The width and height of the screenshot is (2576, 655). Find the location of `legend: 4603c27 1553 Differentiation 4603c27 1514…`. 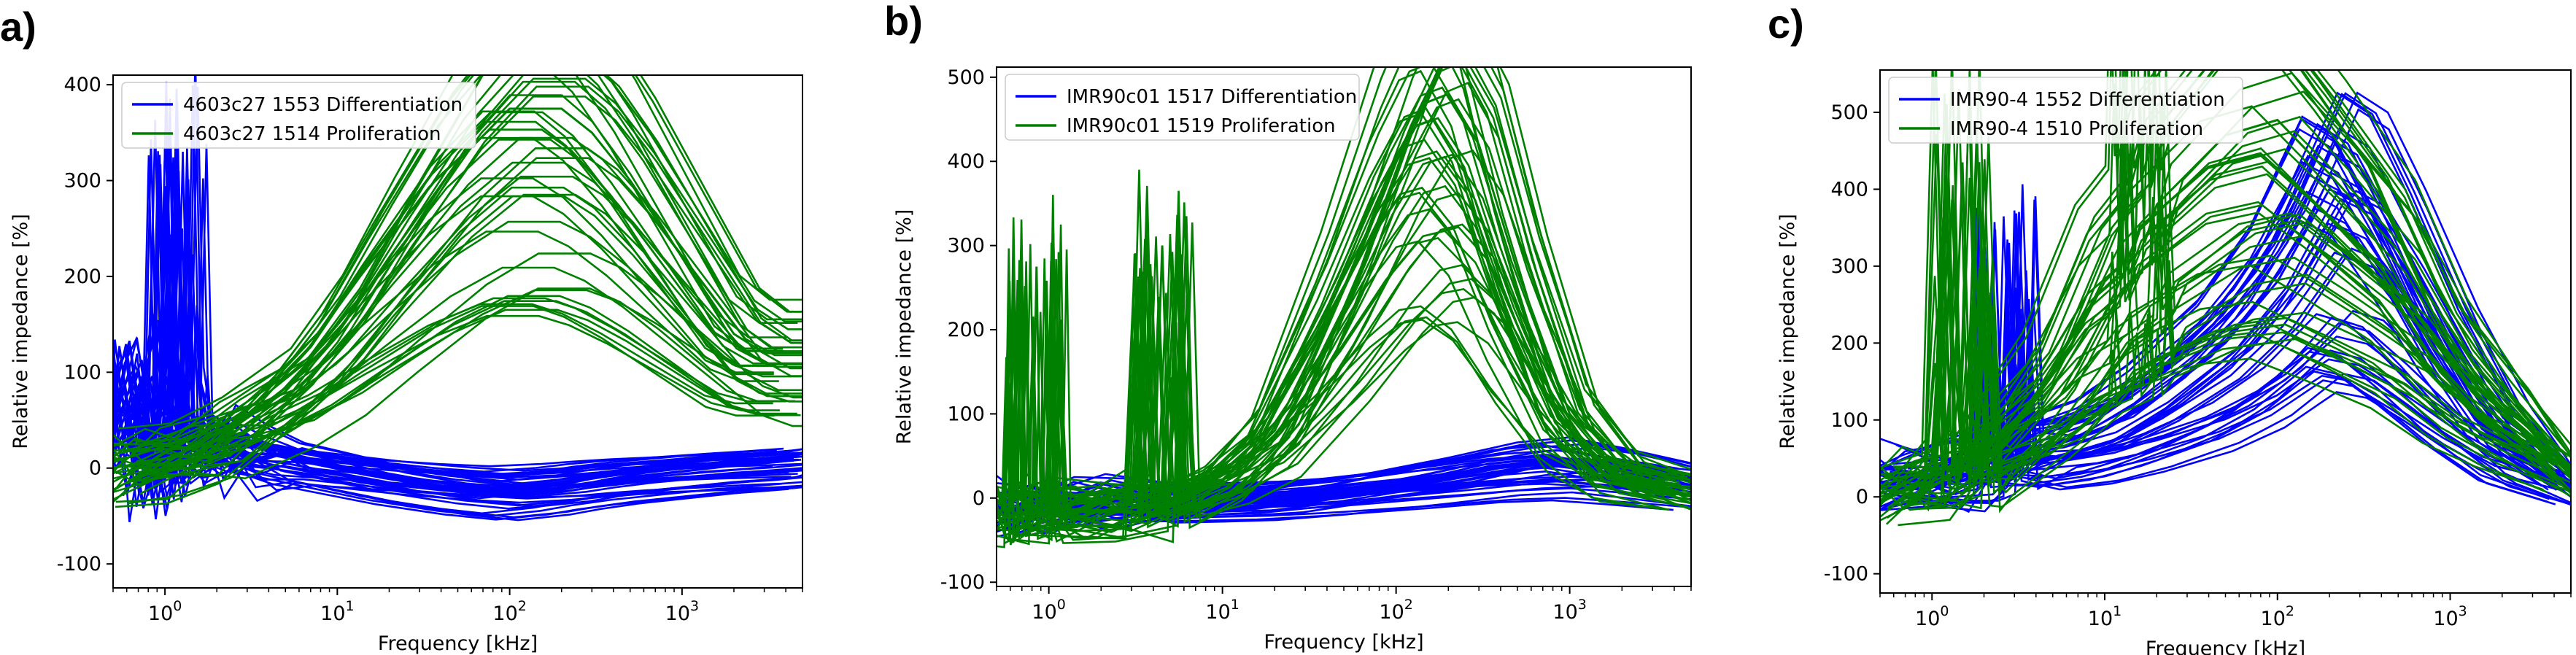

legend: 4603c27 1553 Differentiation 4603c27 1514… is located at coordinates (298, 115).